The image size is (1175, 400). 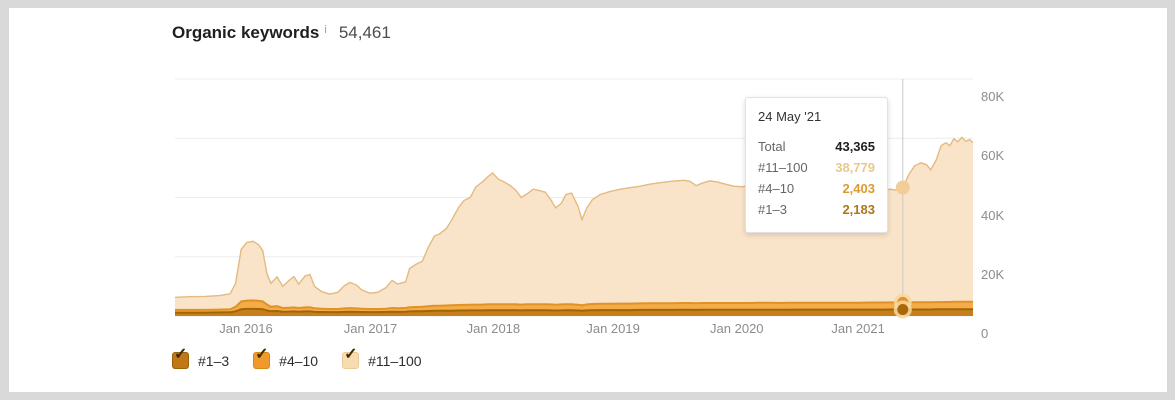 I want to click on x-axis-tick: Jan 2020, so click(x=737, y=328).